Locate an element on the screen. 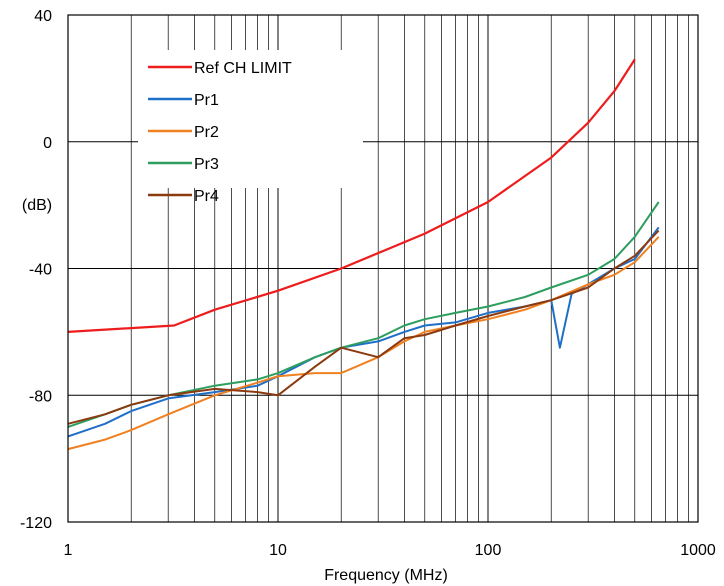  y-axis-ticks: 40 0 -40 -80 -120 is located at coordinates (36, 270).